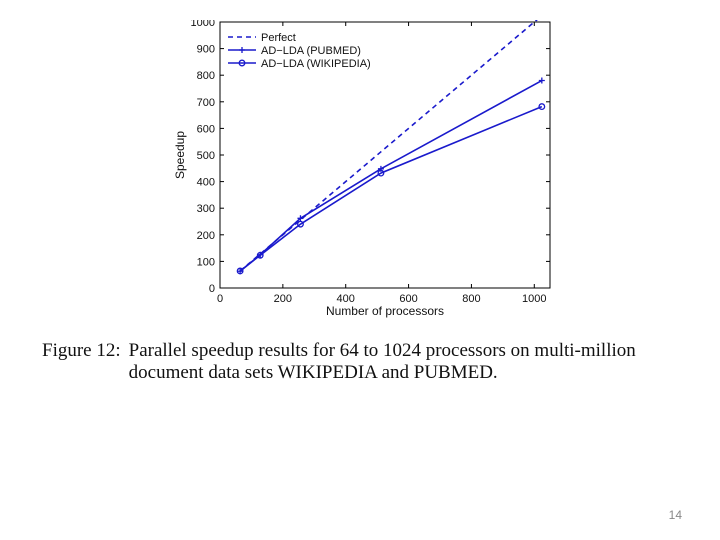 The height and width of the screenshot is (540, 720). Describe the element at coordinates (180, 155) in the screenshot. I see `y-axis-title: Speedup` at that location.